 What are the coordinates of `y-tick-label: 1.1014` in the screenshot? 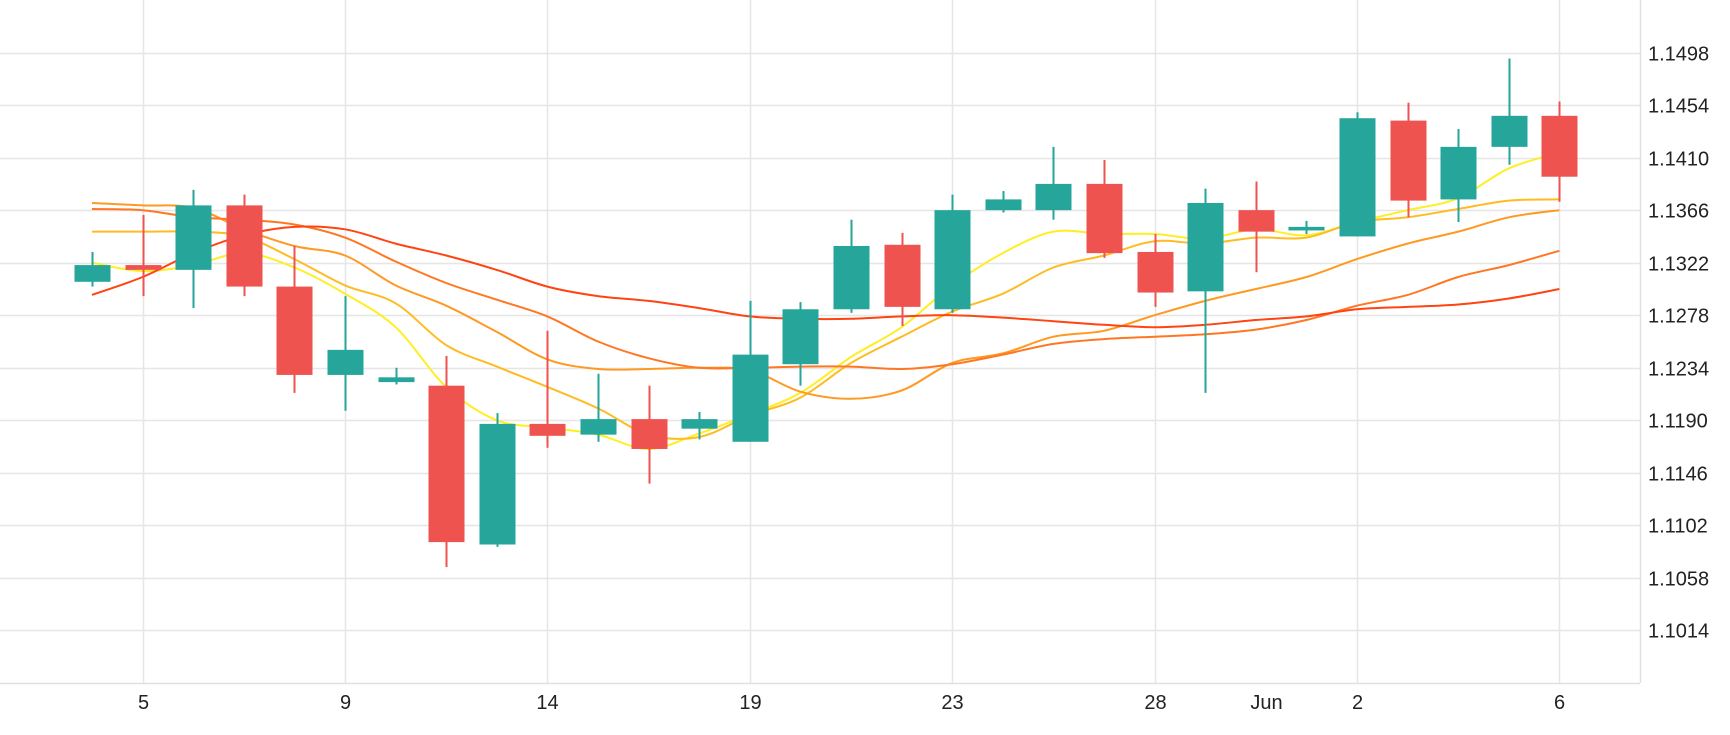 It's located at (1678, 632).